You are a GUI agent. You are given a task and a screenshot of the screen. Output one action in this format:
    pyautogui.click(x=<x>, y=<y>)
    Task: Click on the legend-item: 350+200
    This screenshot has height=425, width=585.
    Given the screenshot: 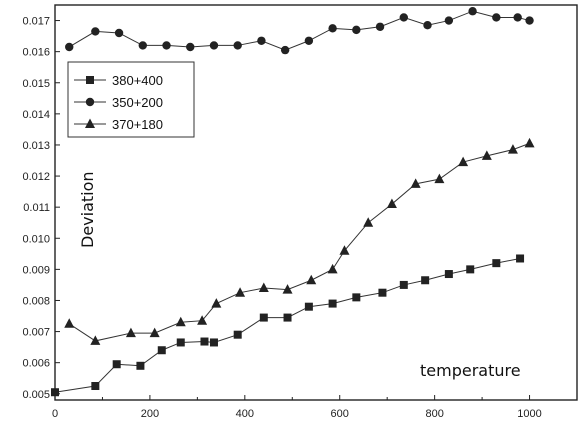 What is the action you would take?
    pyautogui.click(x=118, y=102)
    